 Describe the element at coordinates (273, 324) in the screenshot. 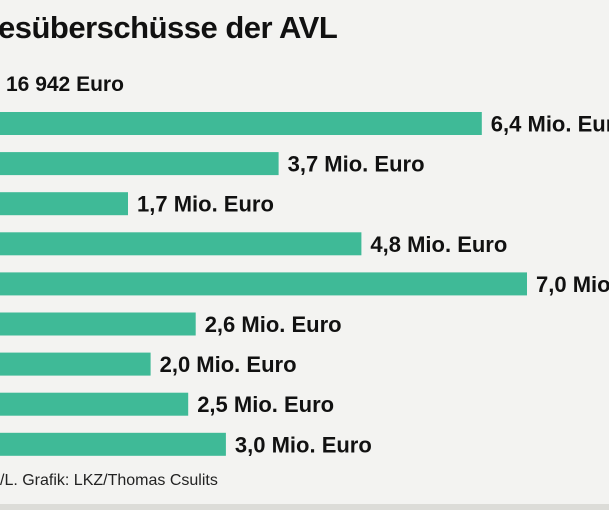

I see `bar-label-6: 2,6 Mio. Euro` at that location.